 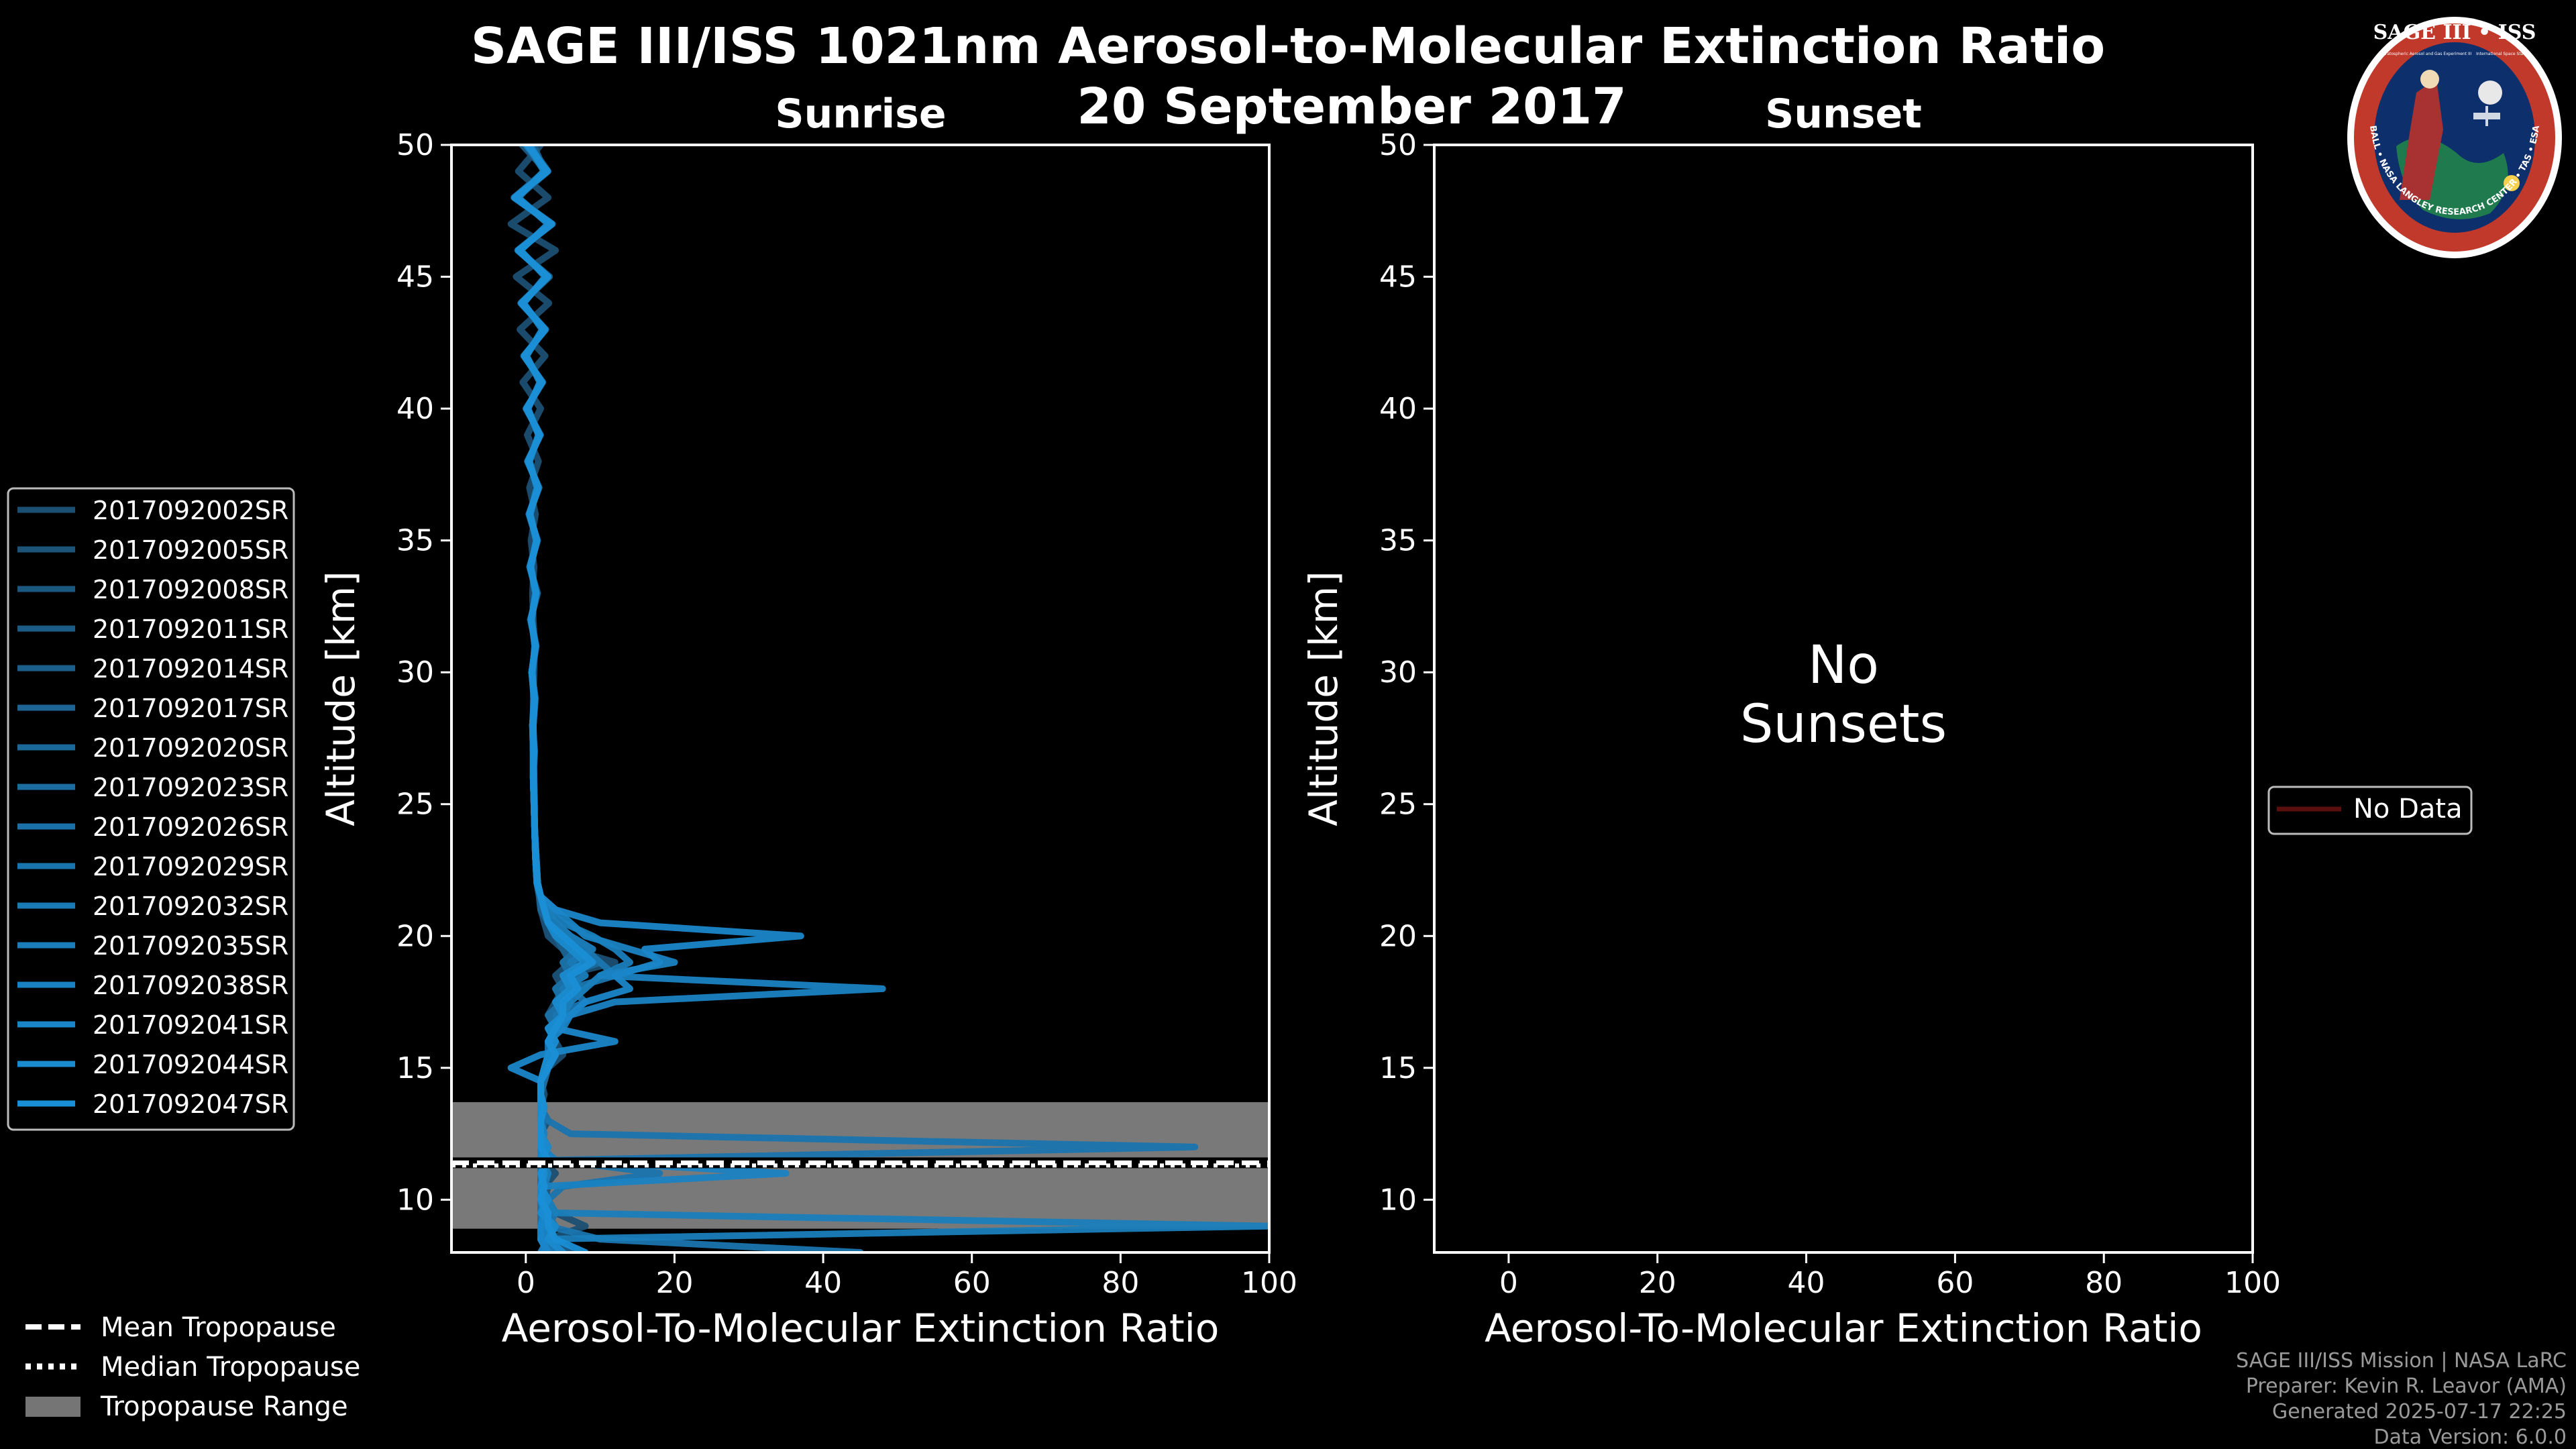 I want to click on sunrise-xtick-label: 80, so click(x=1120, y=1283).